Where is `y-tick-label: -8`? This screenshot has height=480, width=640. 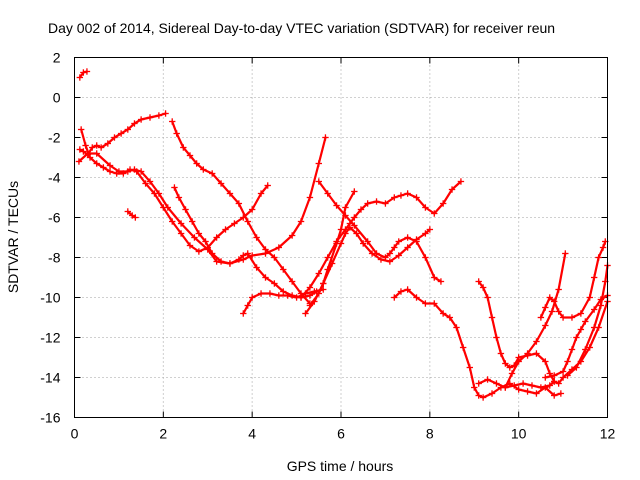
y-tick-label: -8 is located at coordinates (54, 258).